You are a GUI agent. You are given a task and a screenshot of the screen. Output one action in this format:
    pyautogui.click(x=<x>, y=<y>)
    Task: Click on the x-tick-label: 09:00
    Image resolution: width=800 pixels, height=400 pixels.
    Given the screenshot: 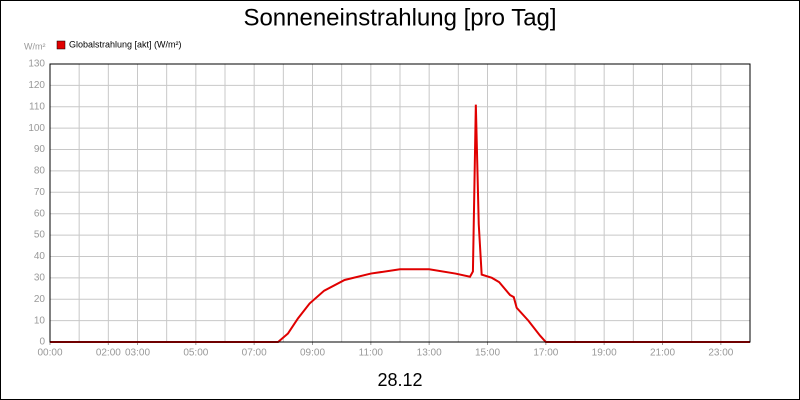 What is the action you would take?
    pyautogui.click(x=312, y=353)
    